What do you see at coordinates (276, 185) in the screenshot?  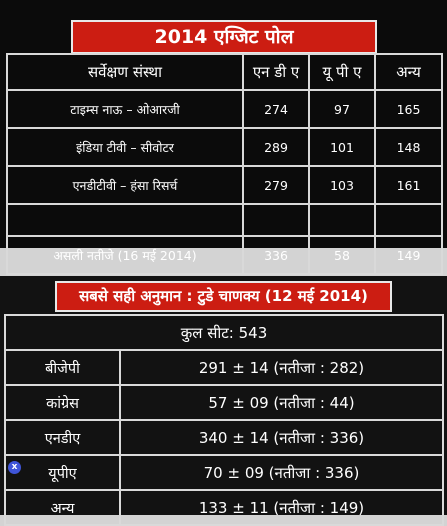 I see `nda-cell: 279` at bounding box center [276, 185].